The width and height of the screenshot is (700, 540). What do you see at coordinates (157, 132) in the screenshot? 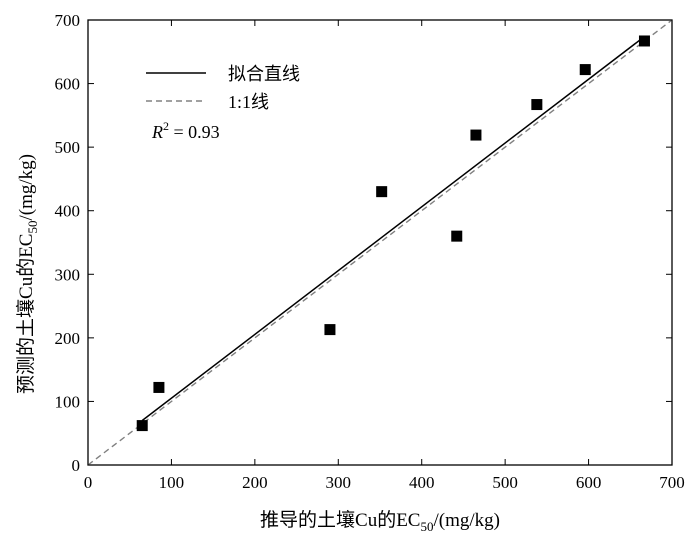
I see `r-squared-symbol: R` at bounding box center [157, 132].